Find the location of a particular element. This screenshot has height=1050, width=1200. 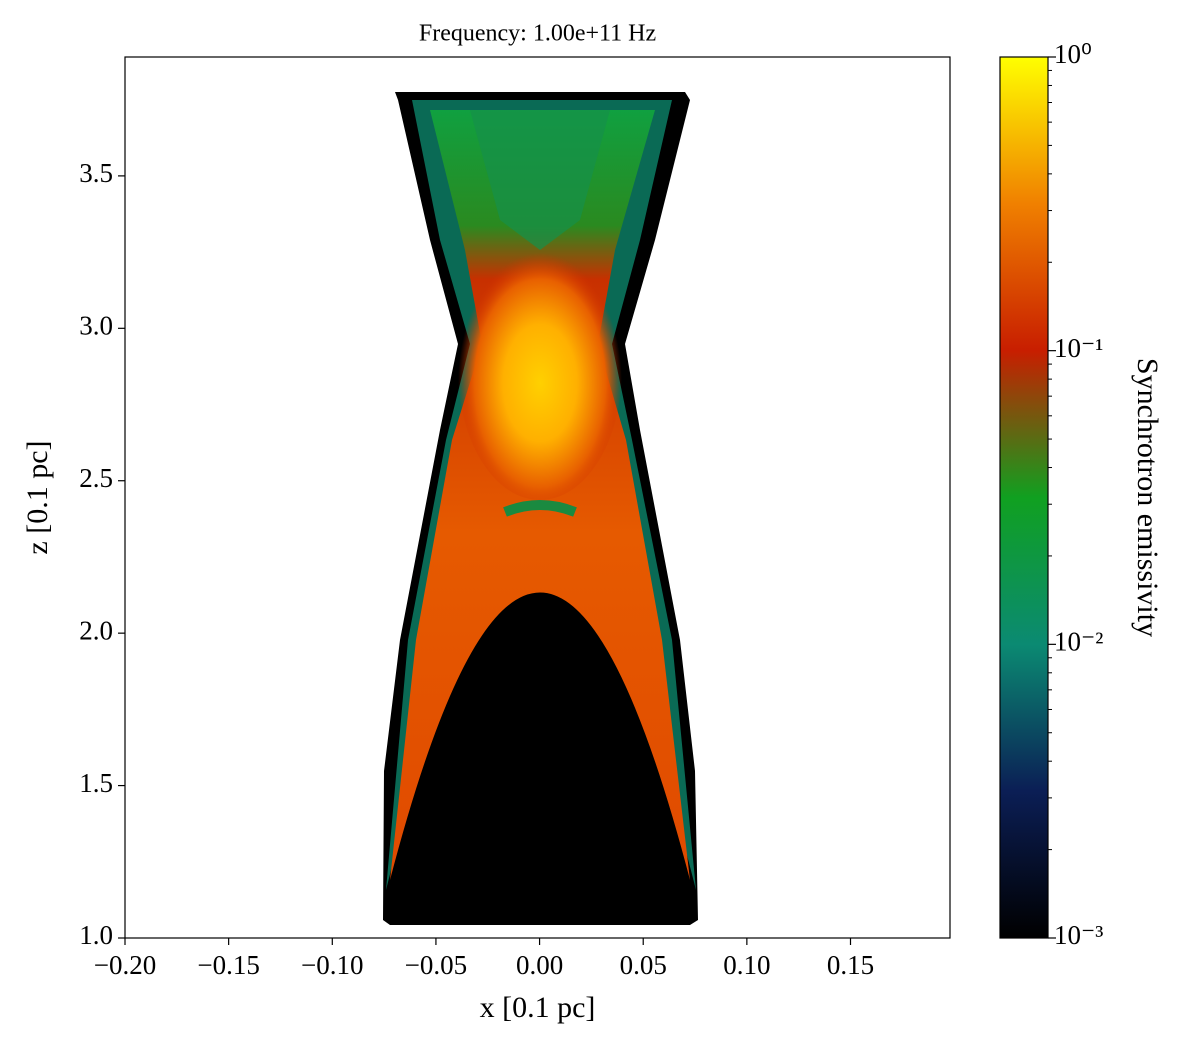

y-tick-label: 3.5 is located at coordinates (96, 173).